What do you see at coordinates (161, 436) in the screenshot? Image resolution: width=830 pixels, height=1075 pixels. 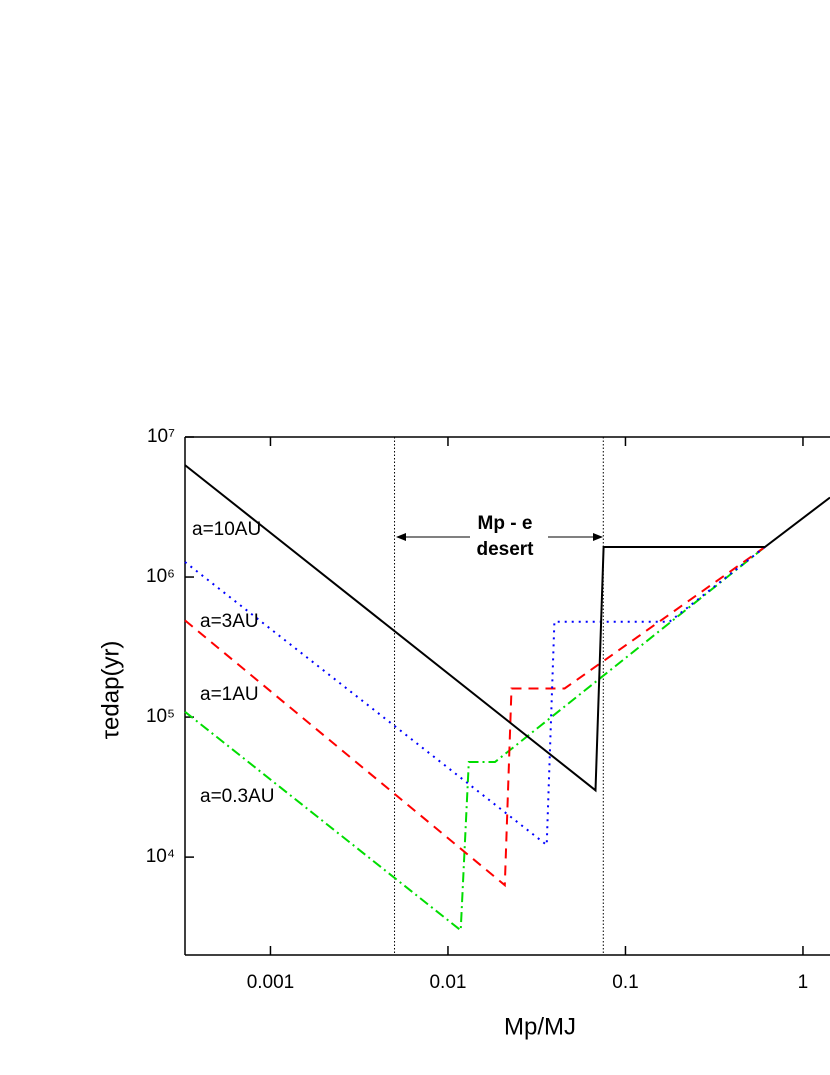 I see `y-tick-label: 10⁷` at bounding box center [161, 436].